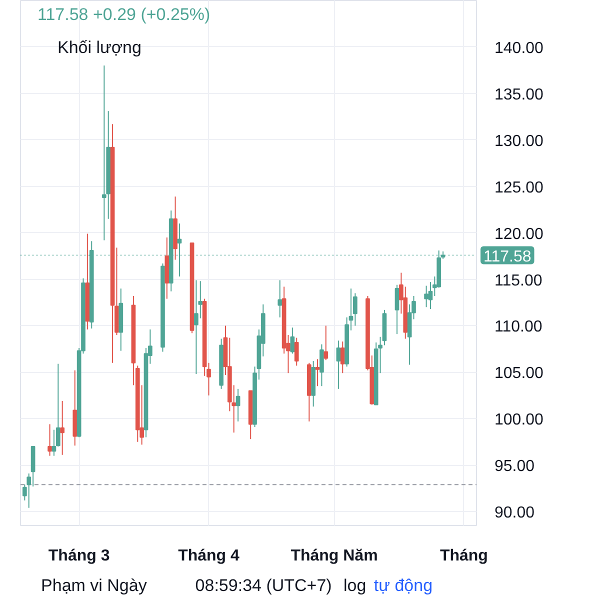  Describe the element at coordinates (518, 281) in the screenshot. I see `y-tick-label: 115.00` at that location.